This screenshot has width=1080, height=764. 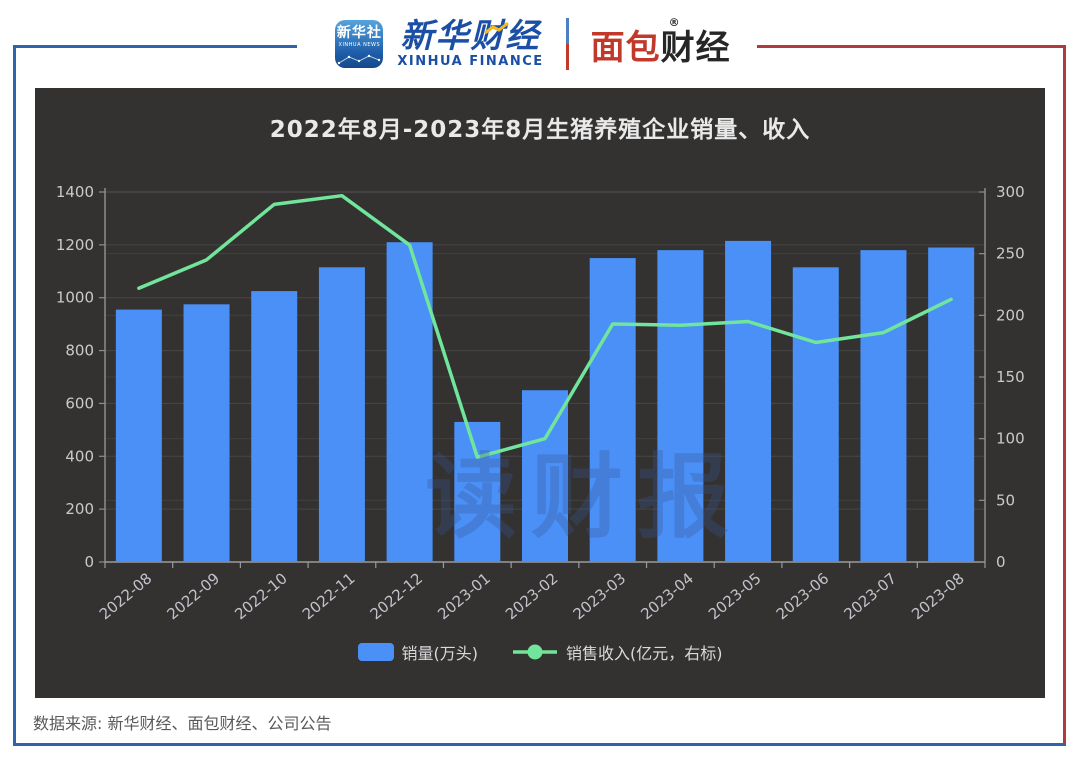 I want to click on xinhua-finance-logo: 新华财经 XINHUA FINANCE, so click(x=470, y=43).